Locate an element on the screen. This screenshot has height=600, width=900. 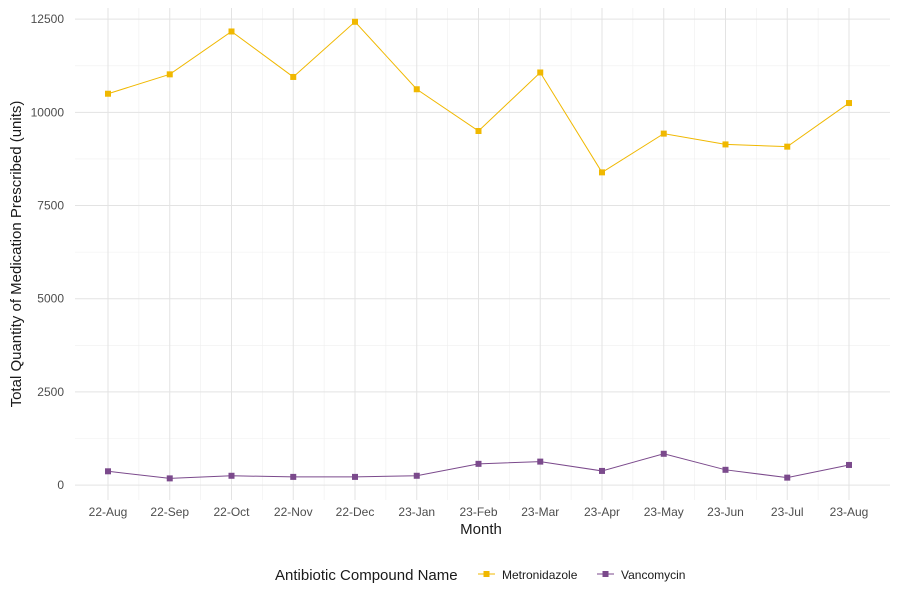
x-tick-label: 23-Aug is located at coordinates (849, 512).